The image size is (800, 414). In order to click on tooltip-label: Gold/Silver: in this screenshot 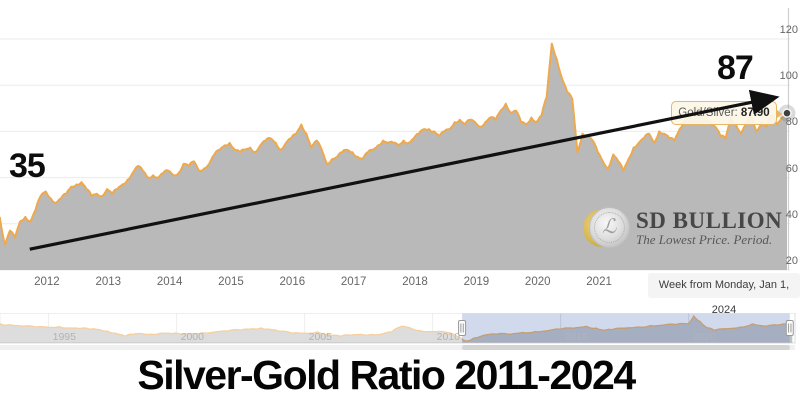, I will do `click(708, 113)`.